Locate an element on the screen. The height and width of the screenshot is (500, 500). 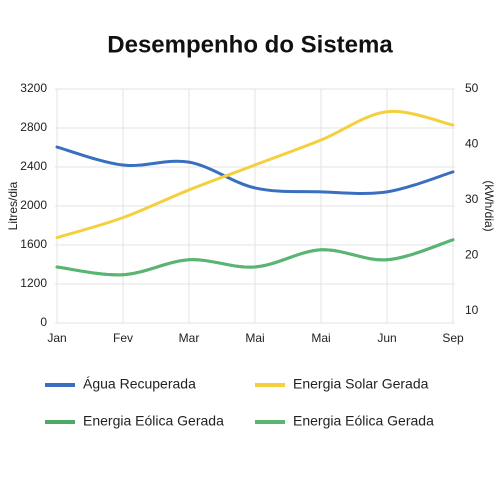
y2-tick-label: 30 is located at coordinates (472, 199).